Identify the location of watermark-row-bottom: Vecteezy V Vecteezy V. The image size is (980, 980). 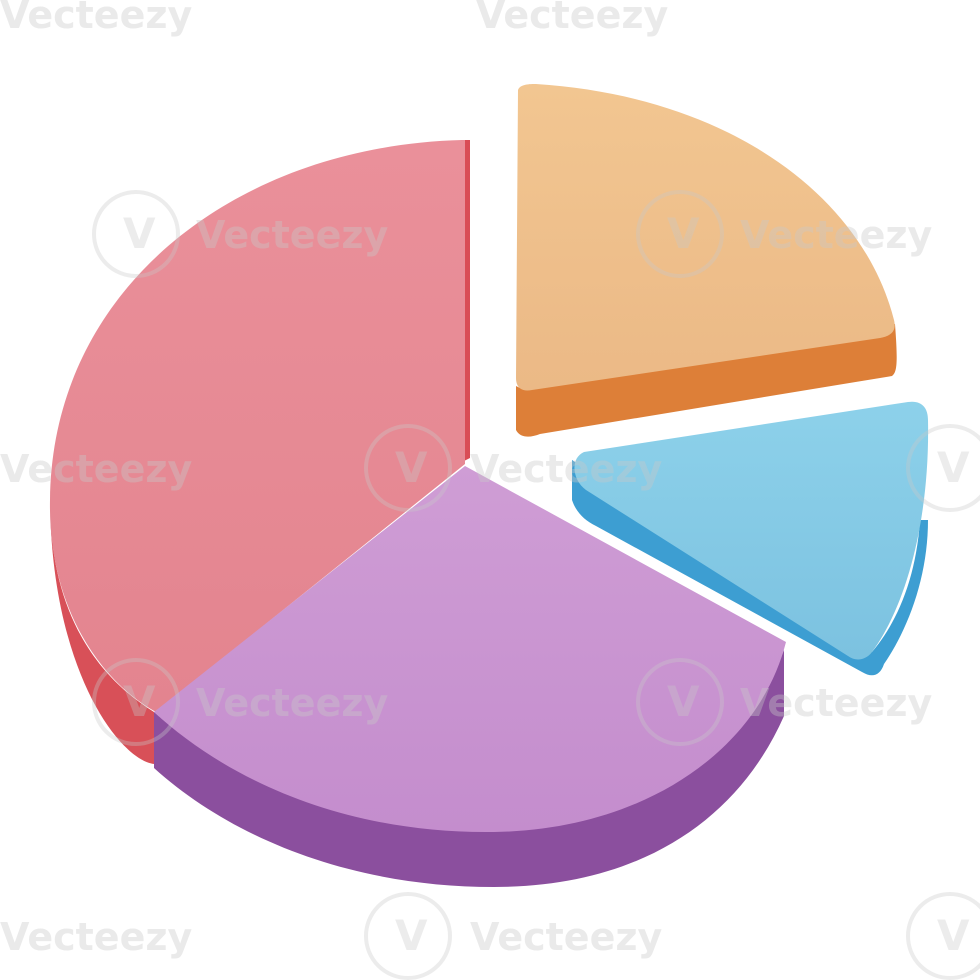
(490, 936).